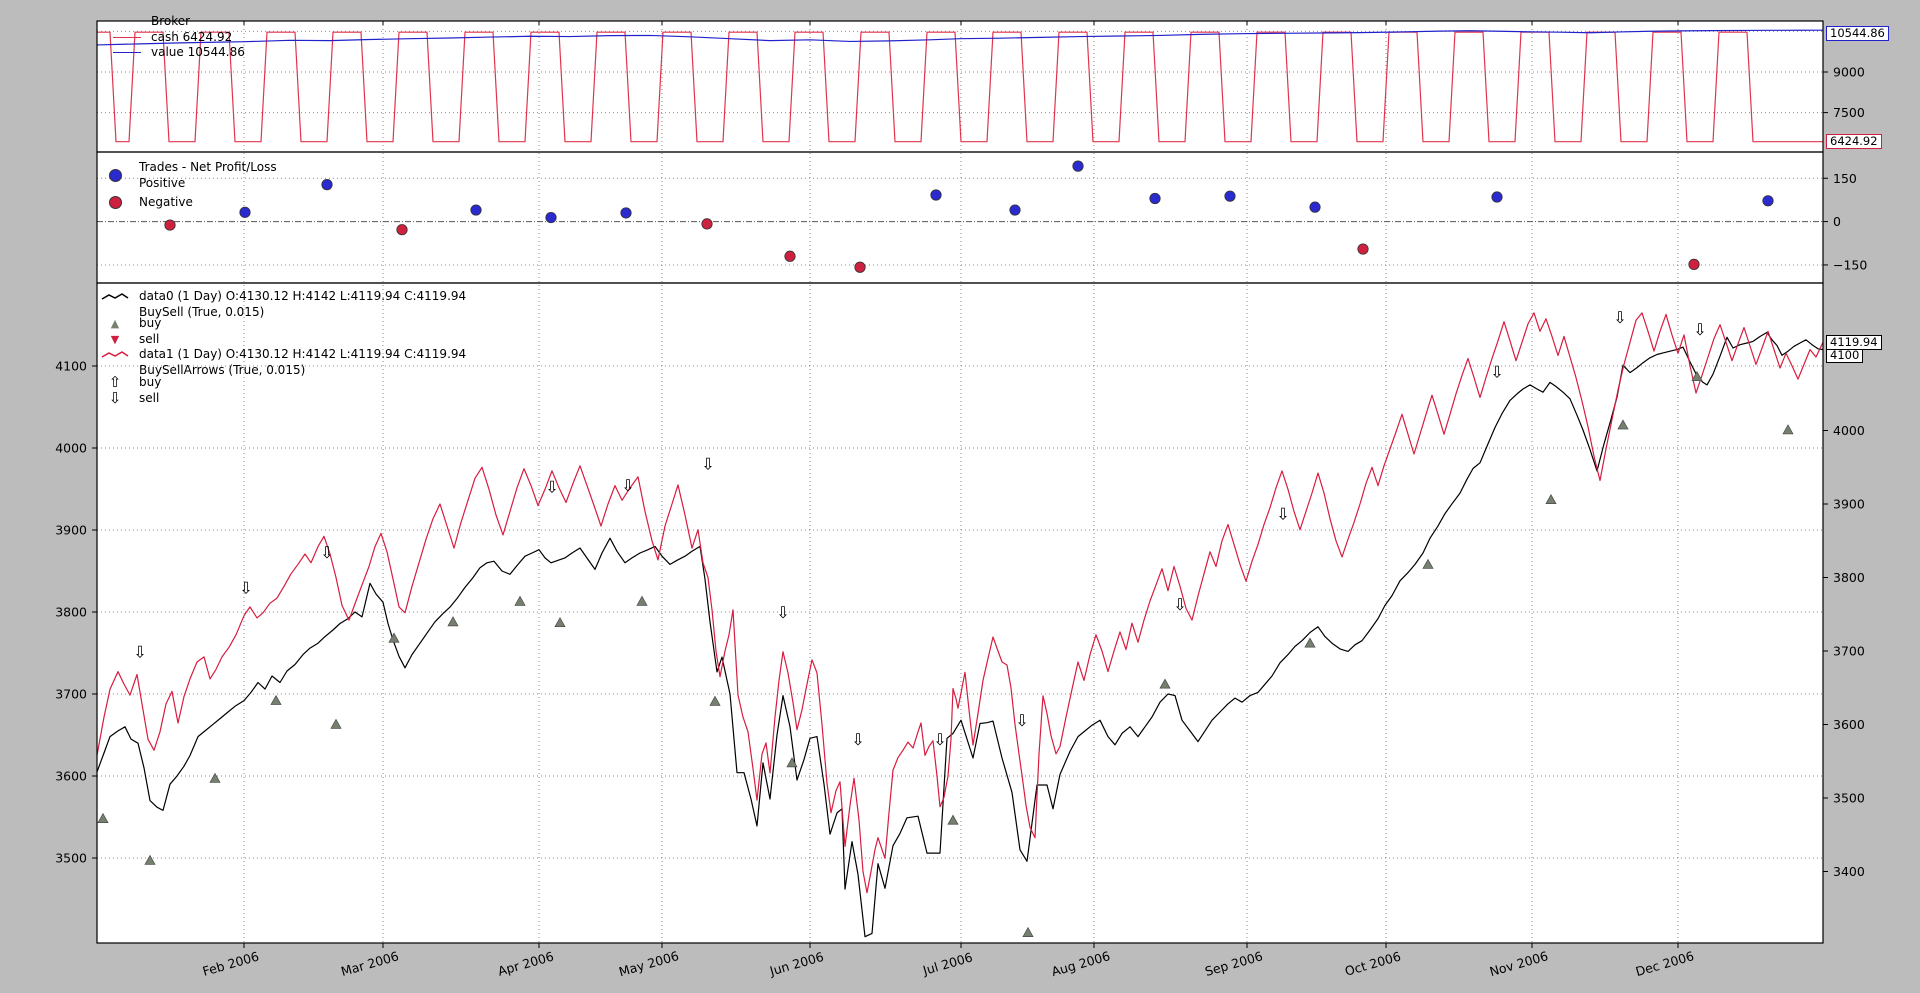 This screenshot has width=1920, height=993. Describe the element at coordinates (1849, 651) in the screenshot. I see `price-right-tick-label: 3700` at that location.